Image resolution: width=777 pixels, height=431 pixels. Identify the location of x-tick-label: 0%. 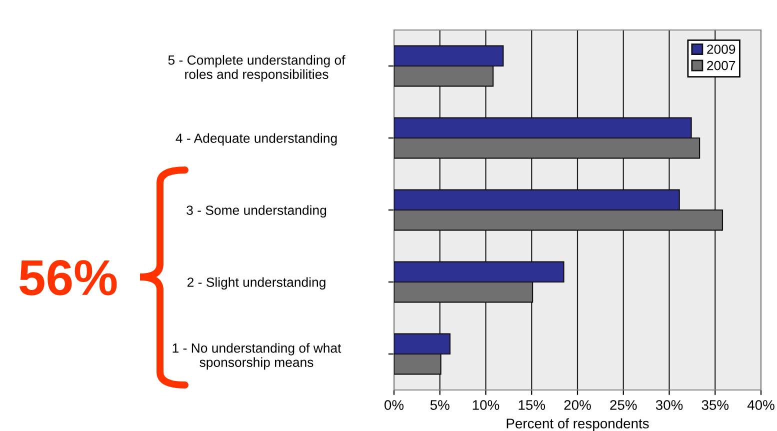
(394, 405).